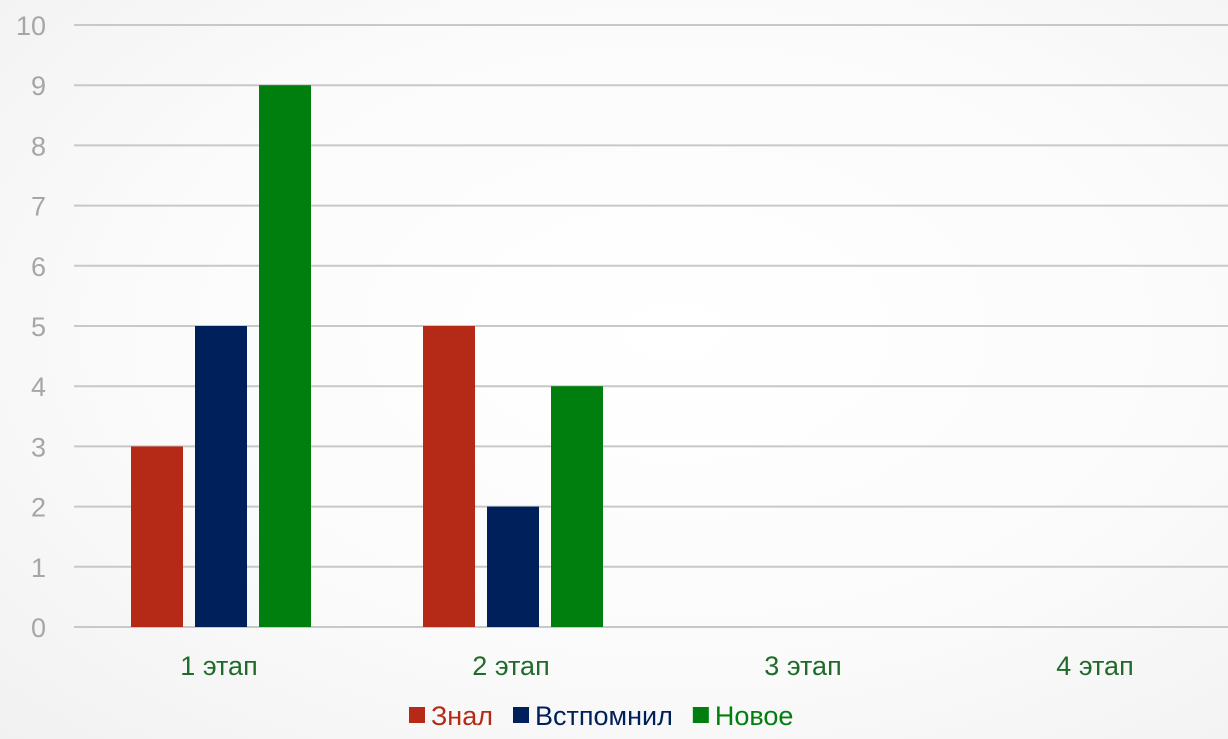 The image size is (1228, 739). Describe the element at coordinates (510, 666) in the screenshot. I see `x-category-label: 2 этап` at that location.